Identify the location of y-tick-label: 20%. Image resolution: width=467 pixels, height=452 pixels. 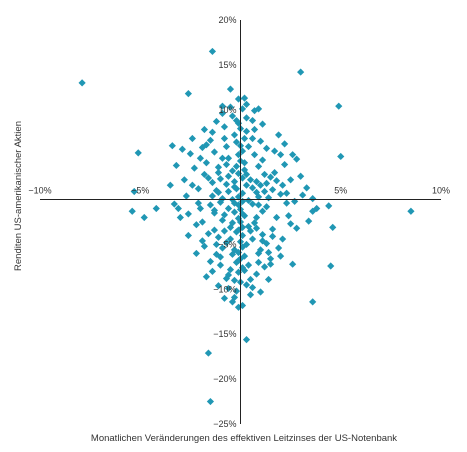
(227, 20).